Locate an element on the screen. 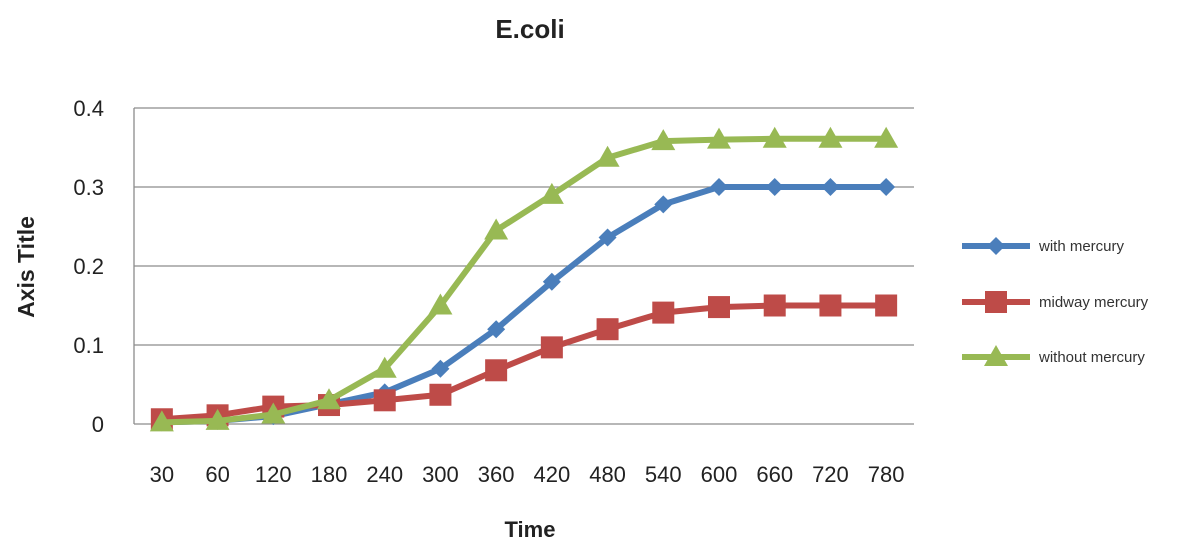  y-tick-label: 0.1 is located at coordinates (88, 345).